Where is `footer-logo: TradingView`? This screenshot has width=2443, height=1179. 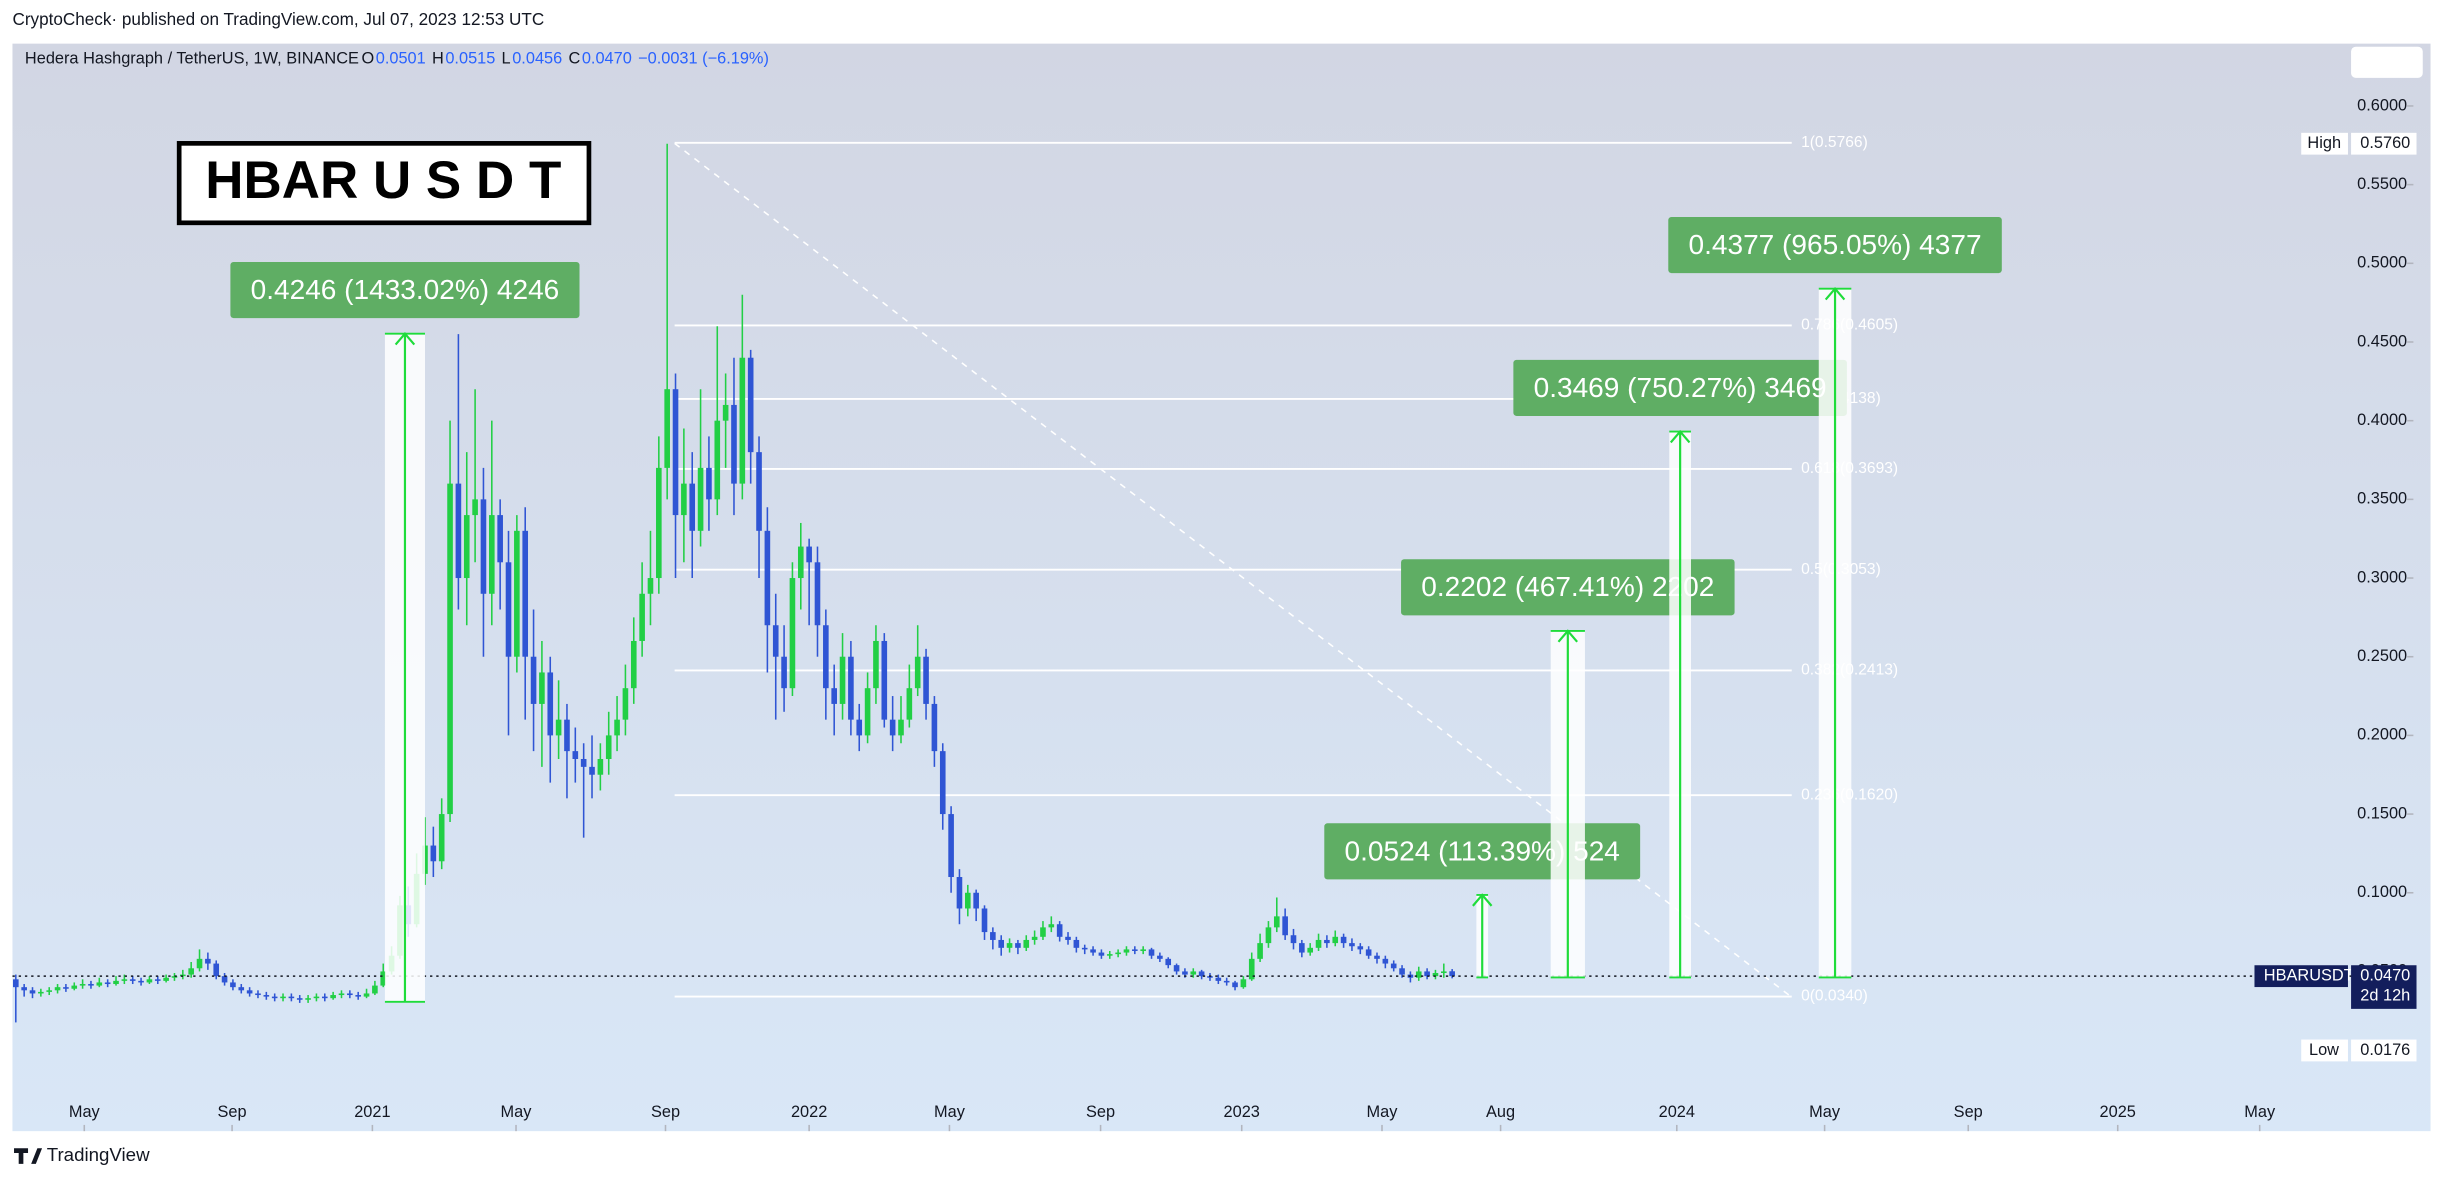
footer-logo: TradingView is located at coordinates (82, 1154).